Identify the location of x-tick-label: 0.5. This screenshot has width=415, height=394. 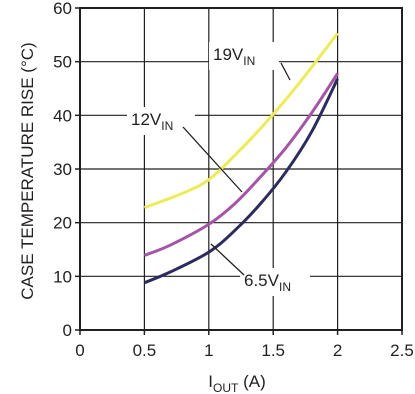
(145, 350).